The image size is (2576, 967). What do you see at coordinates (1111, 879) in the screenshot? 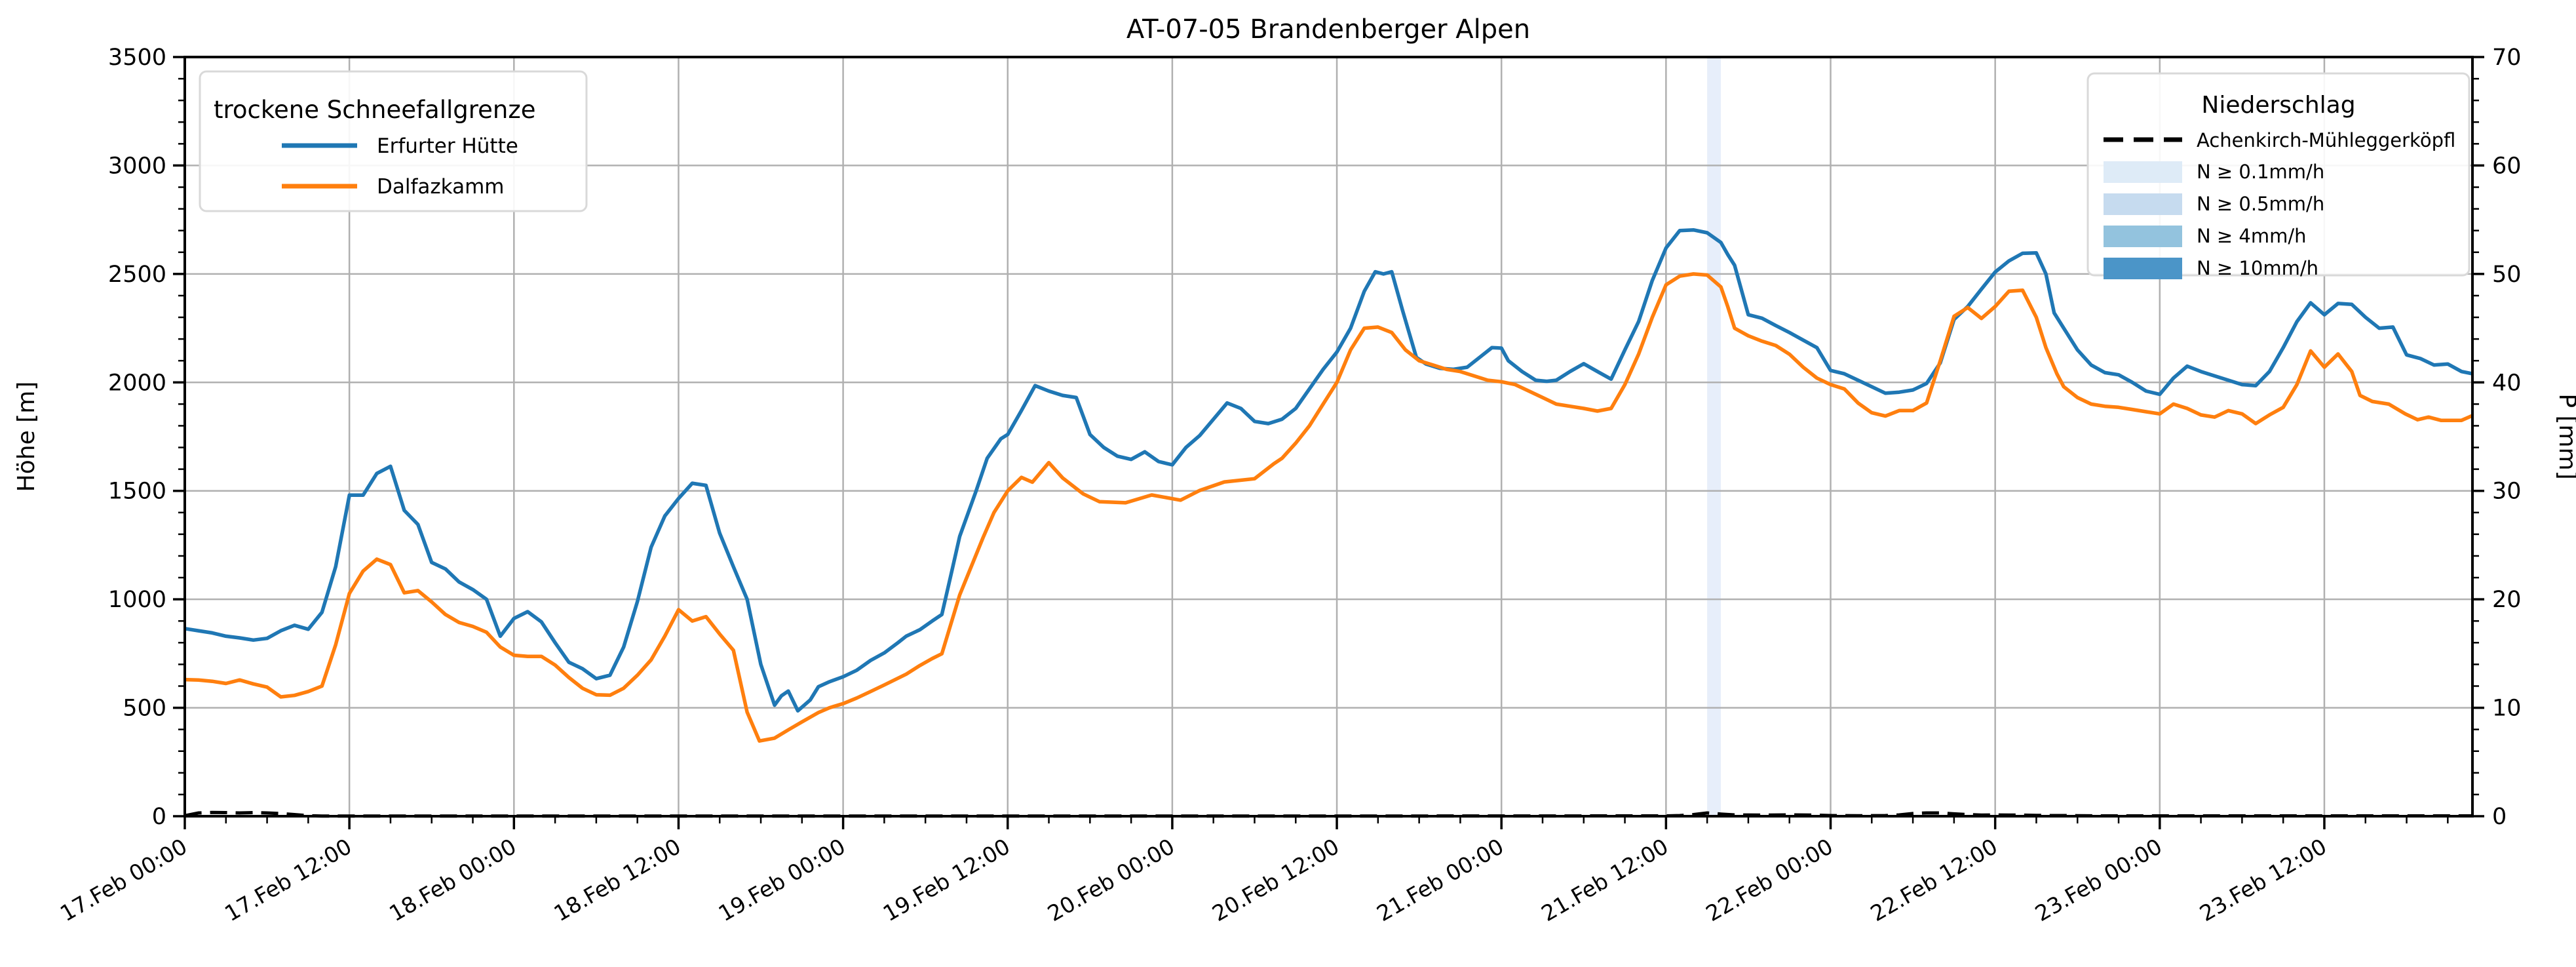
I see `x-tick-label: 20.Feb 00:00` at bounding box center [1111, 879].